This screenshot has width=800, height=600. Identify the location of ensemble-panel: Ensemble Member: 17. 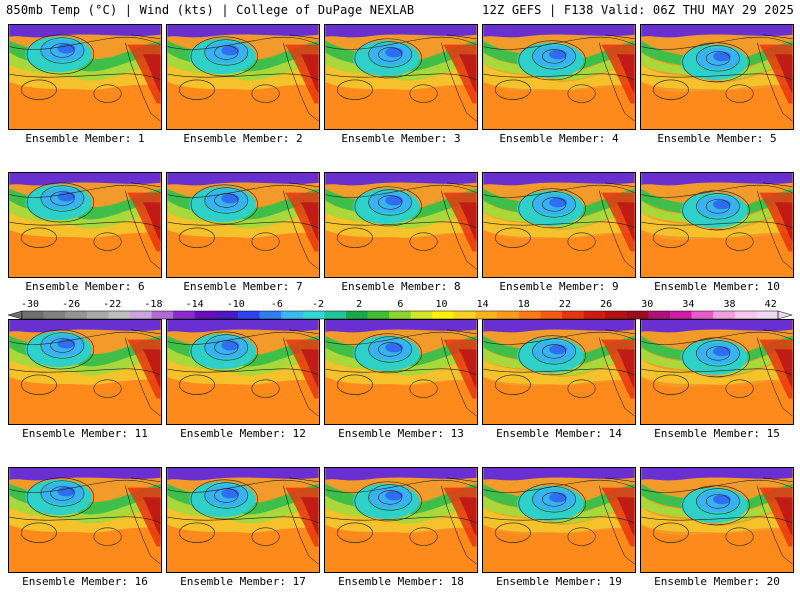
(243, 527).